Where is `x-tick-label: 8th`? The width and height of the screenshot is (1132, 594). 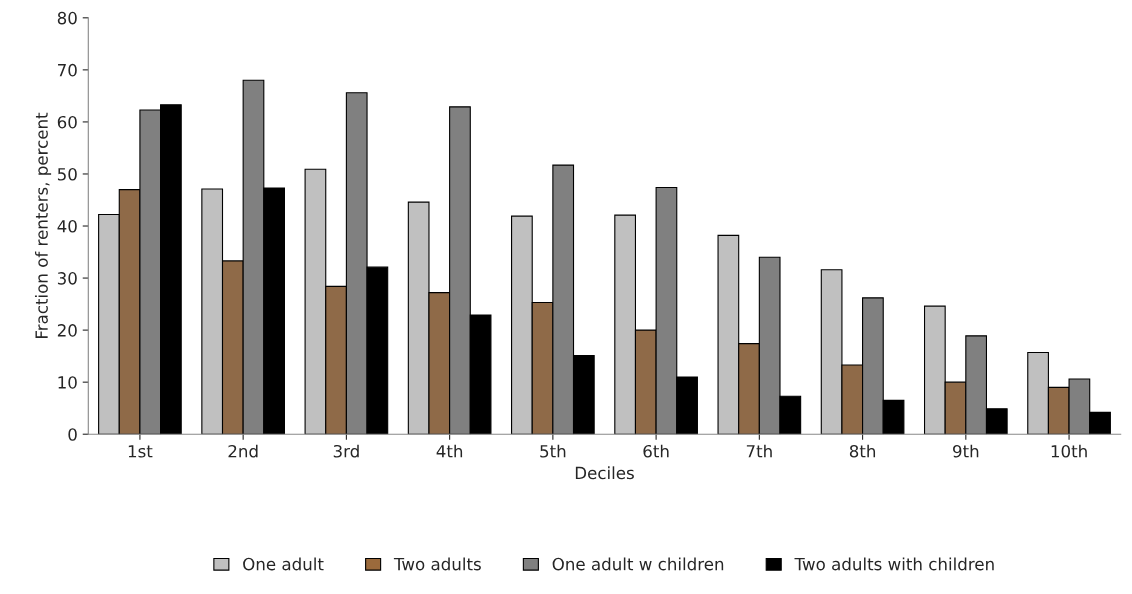 x-tick-label: 8th is located at coordinates (862, 451).